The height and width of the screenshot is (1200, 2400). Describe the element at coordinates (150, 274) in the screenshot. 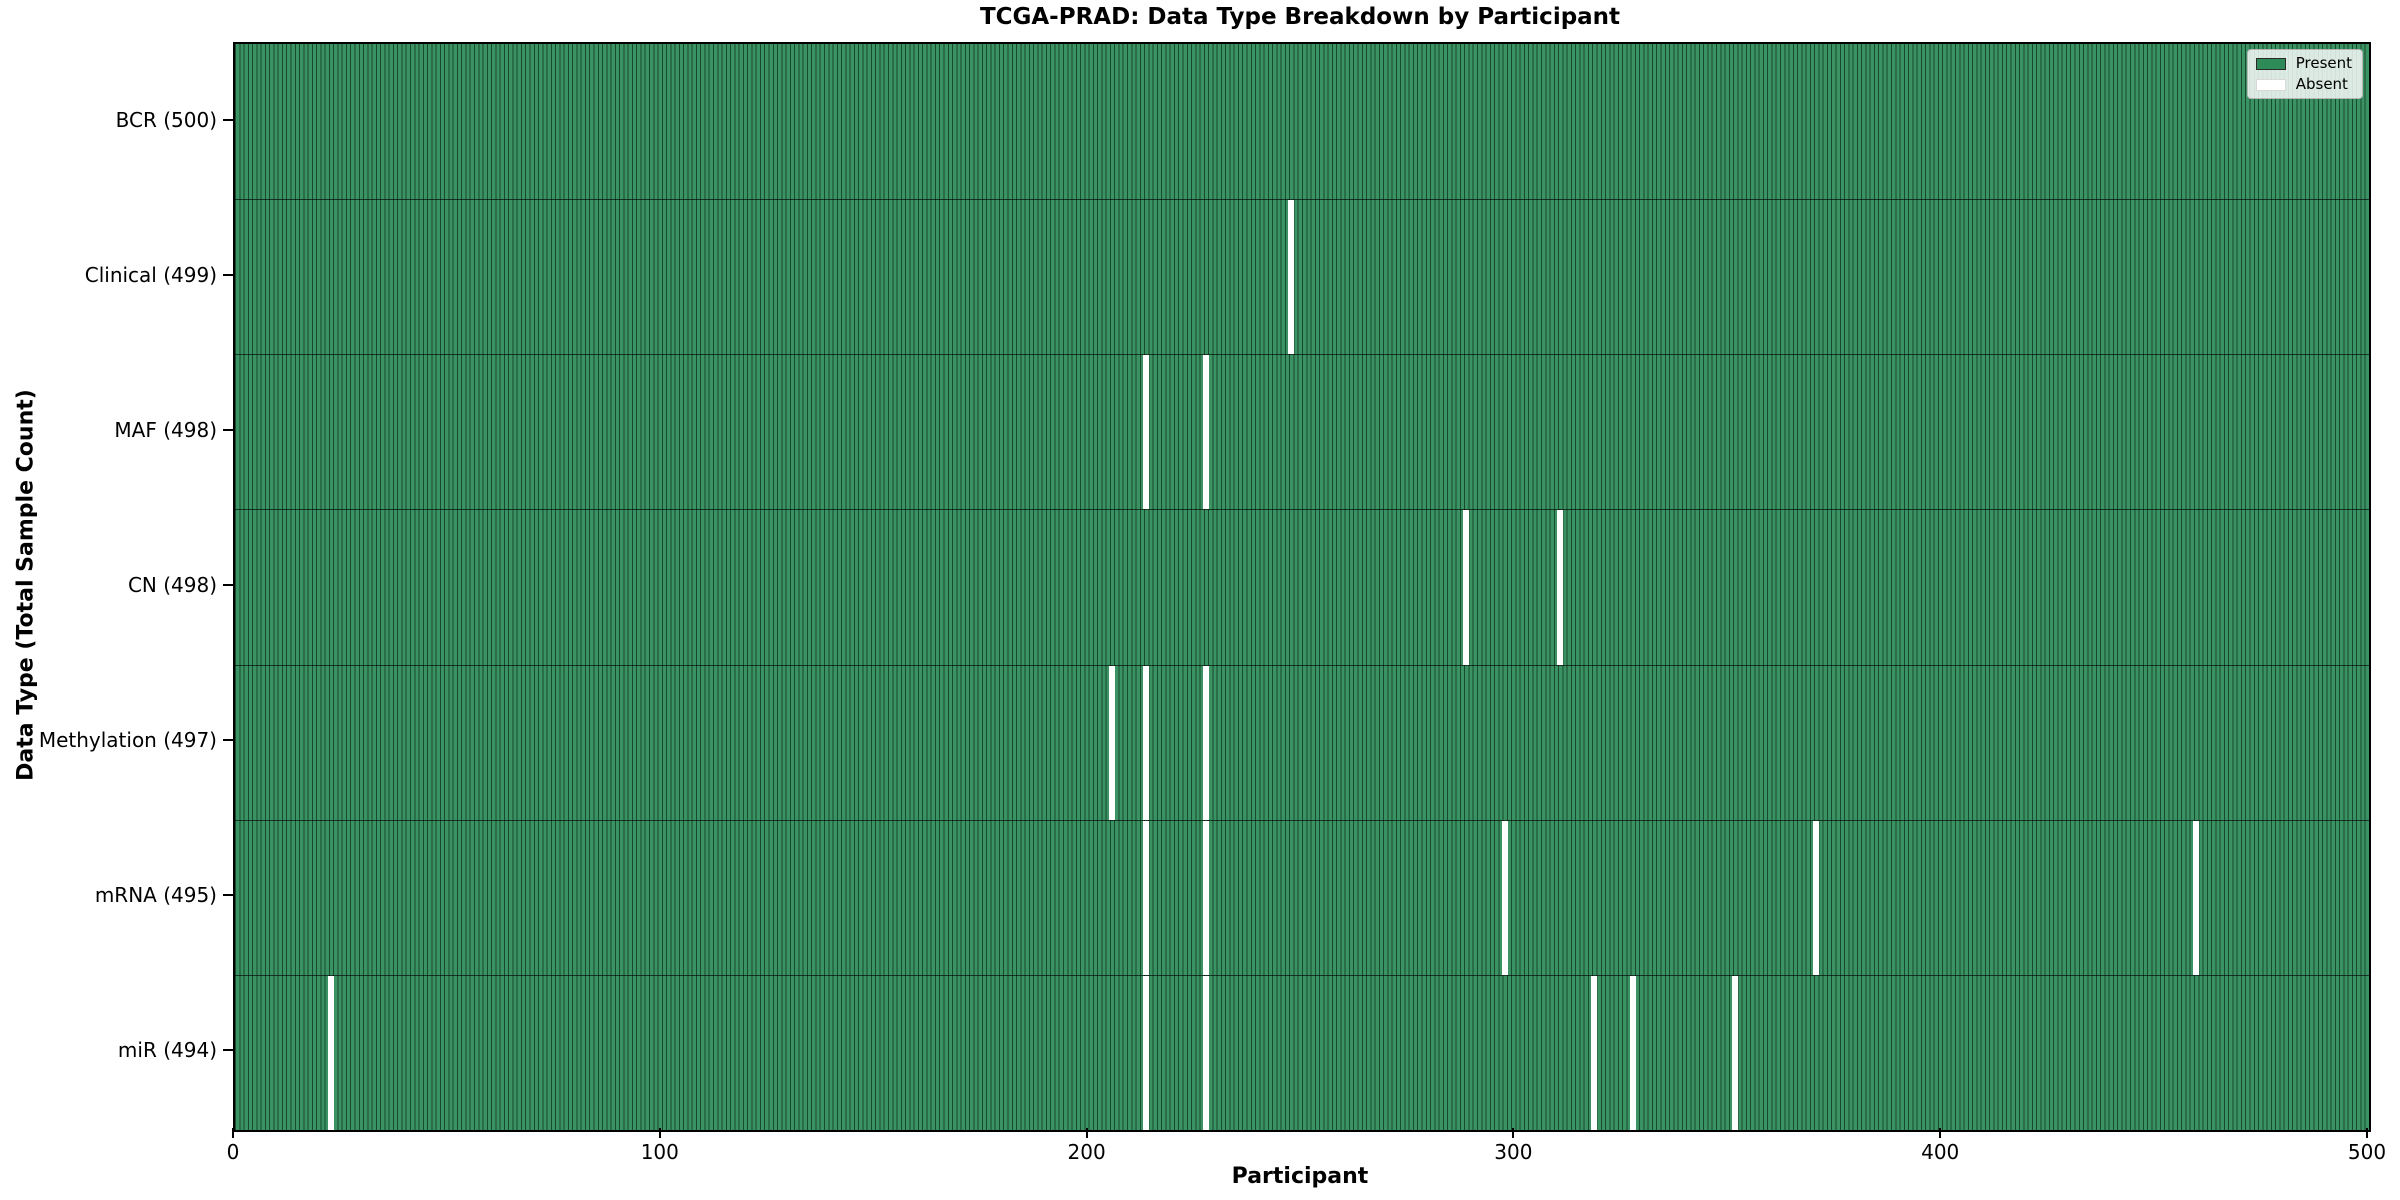

I see `y-tick-label: Clinical (499)` at that location.